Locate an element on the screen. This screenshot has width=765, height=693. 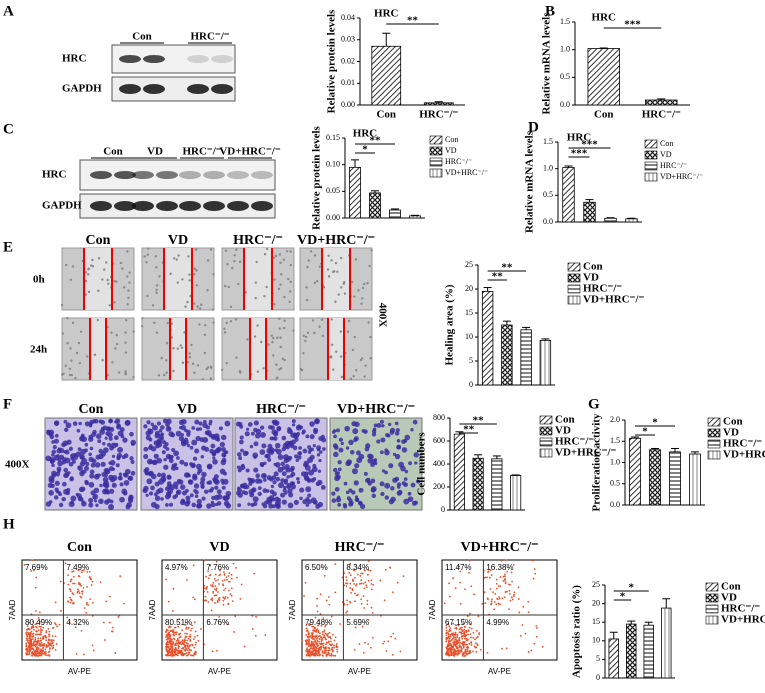
legend-swatch is located at coordinates (651, 166).